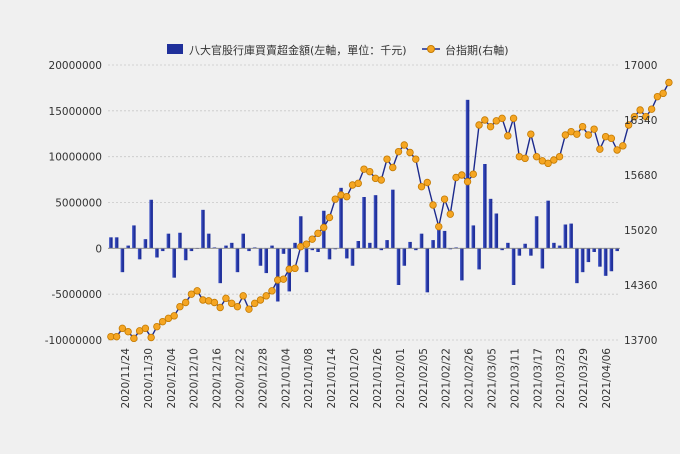  What do you see at coordinates (309, 378) in the screenshot?
I see `x-axis-tick-label: 2021/01/08` at bounding box center [309, 378].